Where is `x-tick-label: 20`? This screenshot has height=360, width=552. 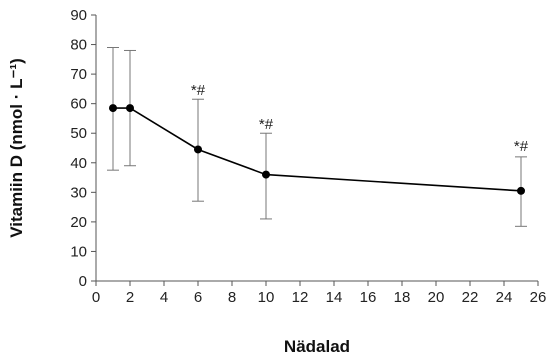 x-tick-label: 20 is located at coordinates (436, 297).